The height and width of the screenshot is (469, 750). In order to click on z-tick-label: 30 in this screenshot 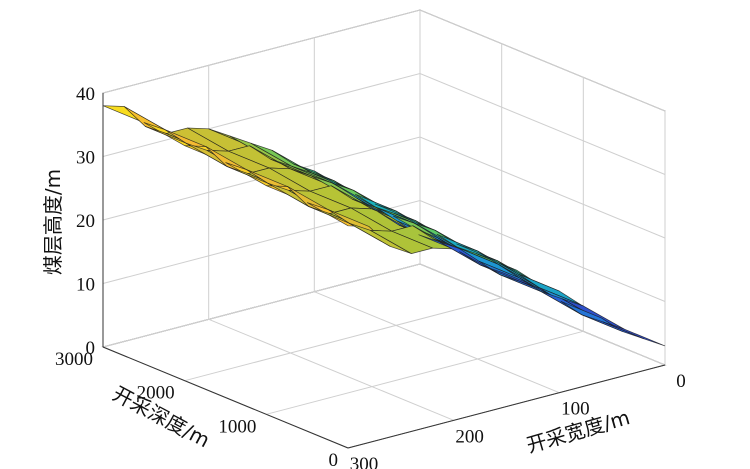, I will do `click(85, 158)`.